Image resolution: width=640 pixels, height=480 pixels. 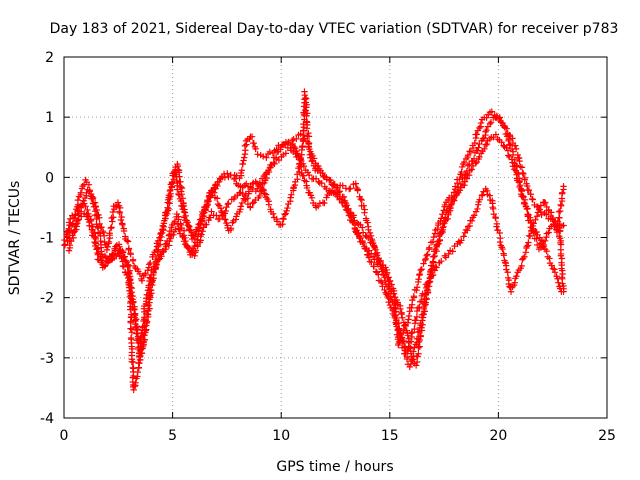 I want to click on x-tick-label: 25, so click(x=607, y=436).